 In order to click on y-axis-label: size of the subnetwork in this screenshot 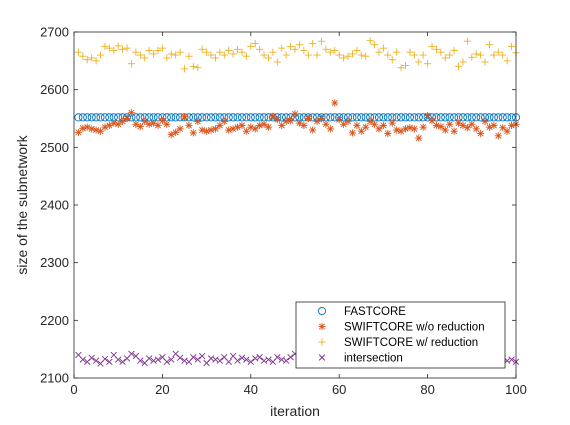, I will do `click(22, 204)`.